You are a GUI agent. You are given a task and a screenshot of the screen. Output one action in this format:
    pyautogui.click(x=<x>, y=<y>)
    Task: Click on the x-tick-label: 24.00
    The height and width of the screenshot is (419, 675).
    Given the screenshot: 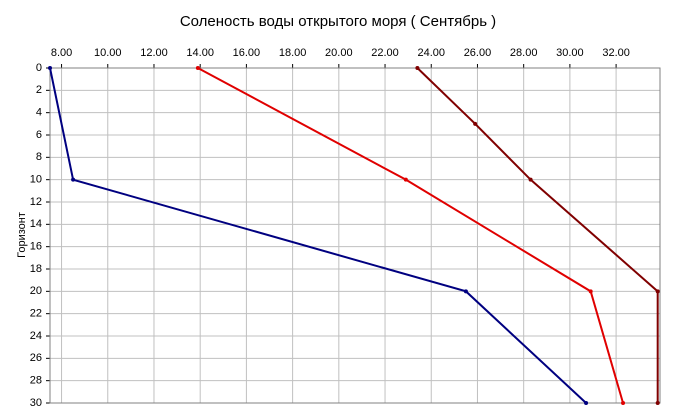 What is the action you would take?
    pyautogui.click(x=431, y=53)
    